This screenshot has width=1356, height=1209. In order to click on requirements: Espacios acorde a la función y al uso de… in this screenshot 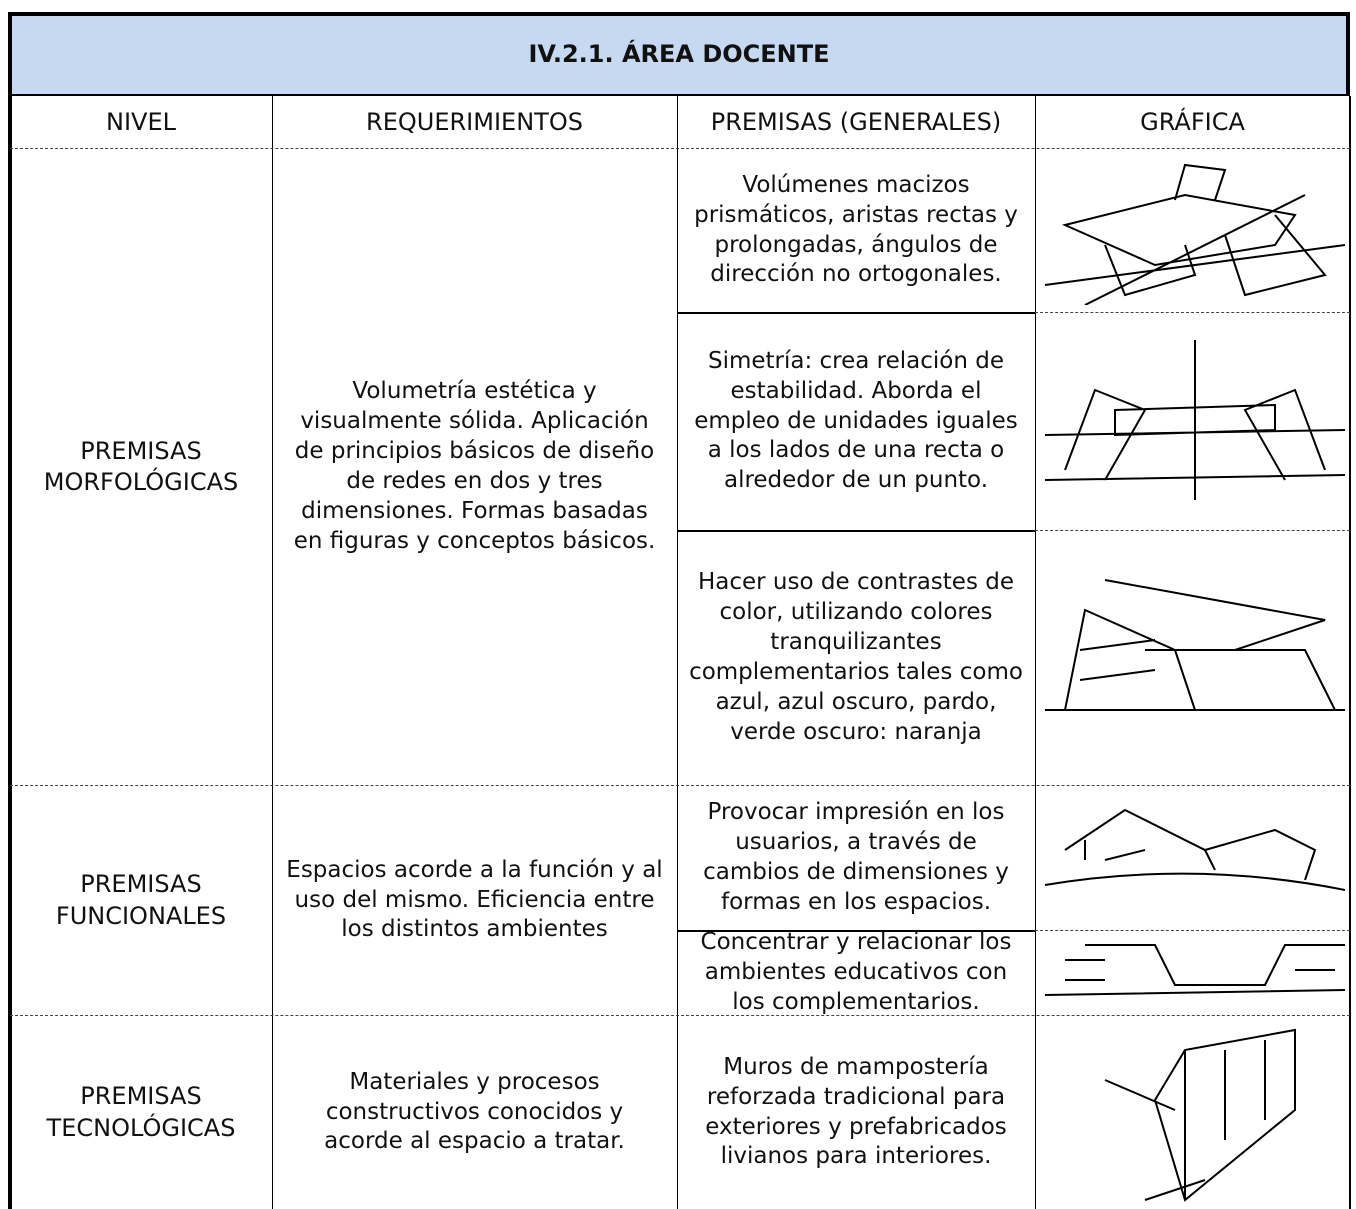, I will do `click(474, 899)`.